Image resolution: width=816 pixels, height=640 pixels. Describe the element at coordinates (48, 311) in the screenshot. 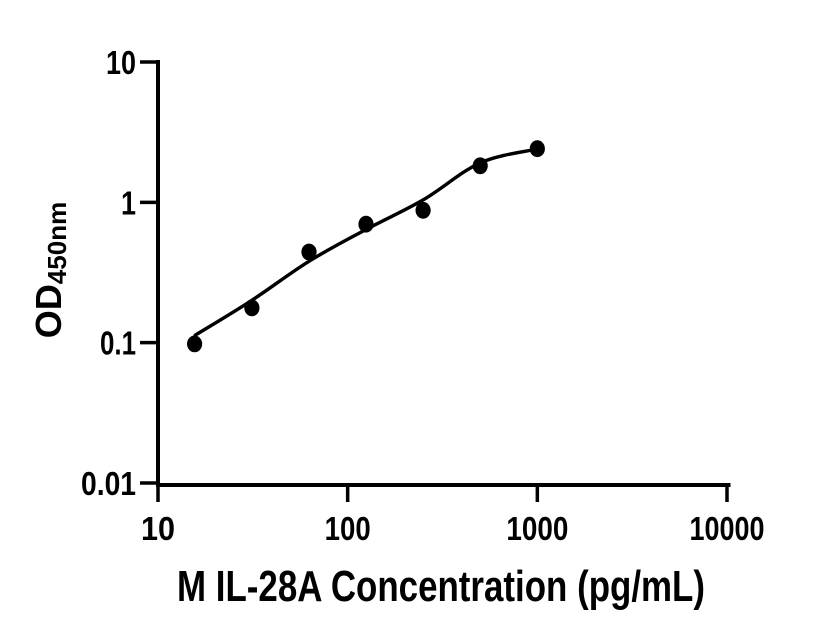

I see `y-axis-title-main: OD` at that location.